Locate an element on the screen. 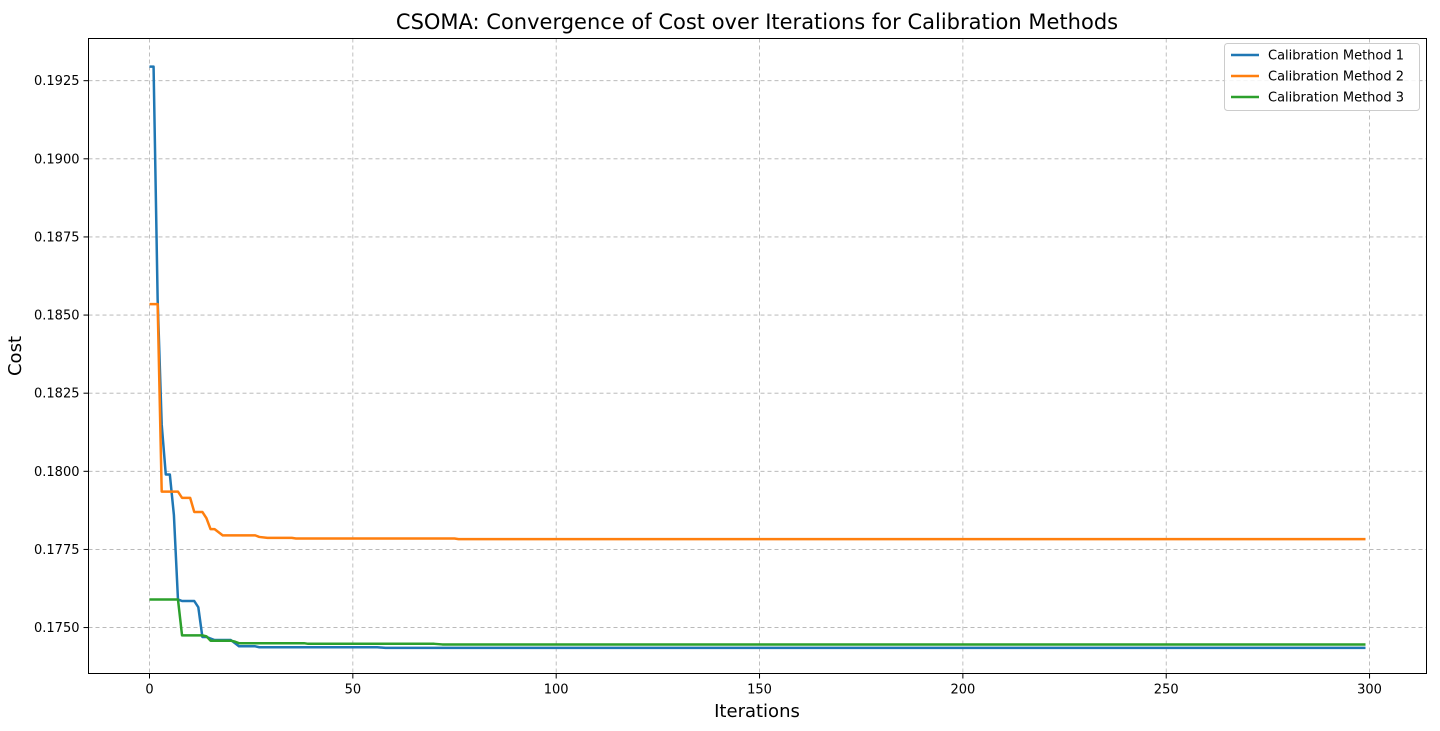 The image size is (1440, 731). legend-label-method-1: Calibration Method 1 is located at coordinates (1336, 56).